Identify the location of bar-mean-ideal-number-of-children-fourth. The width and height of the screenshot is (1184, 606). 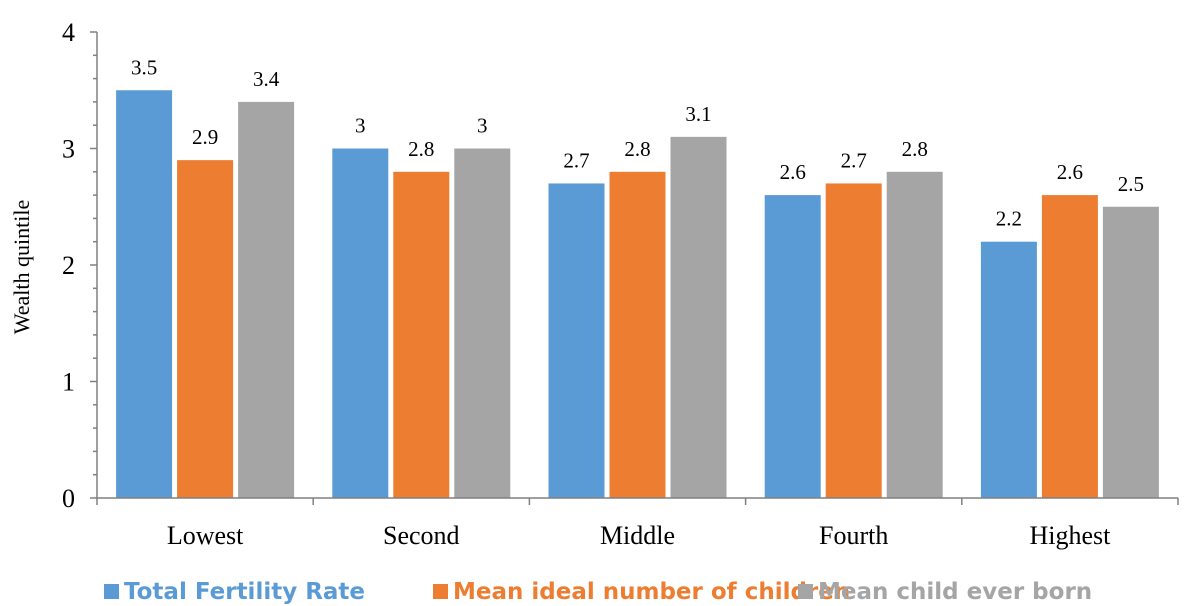
(853, 340).